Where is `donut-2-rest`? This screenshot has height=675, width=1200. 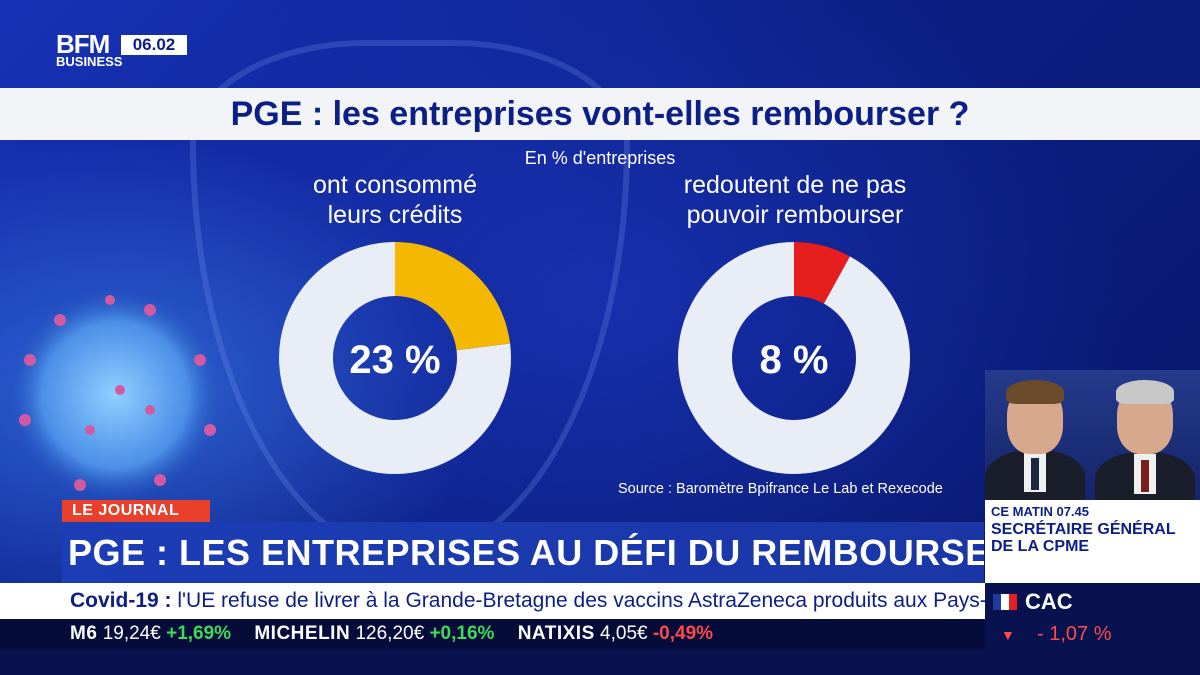 donut-2-rest is located at coordinates (794, 358).